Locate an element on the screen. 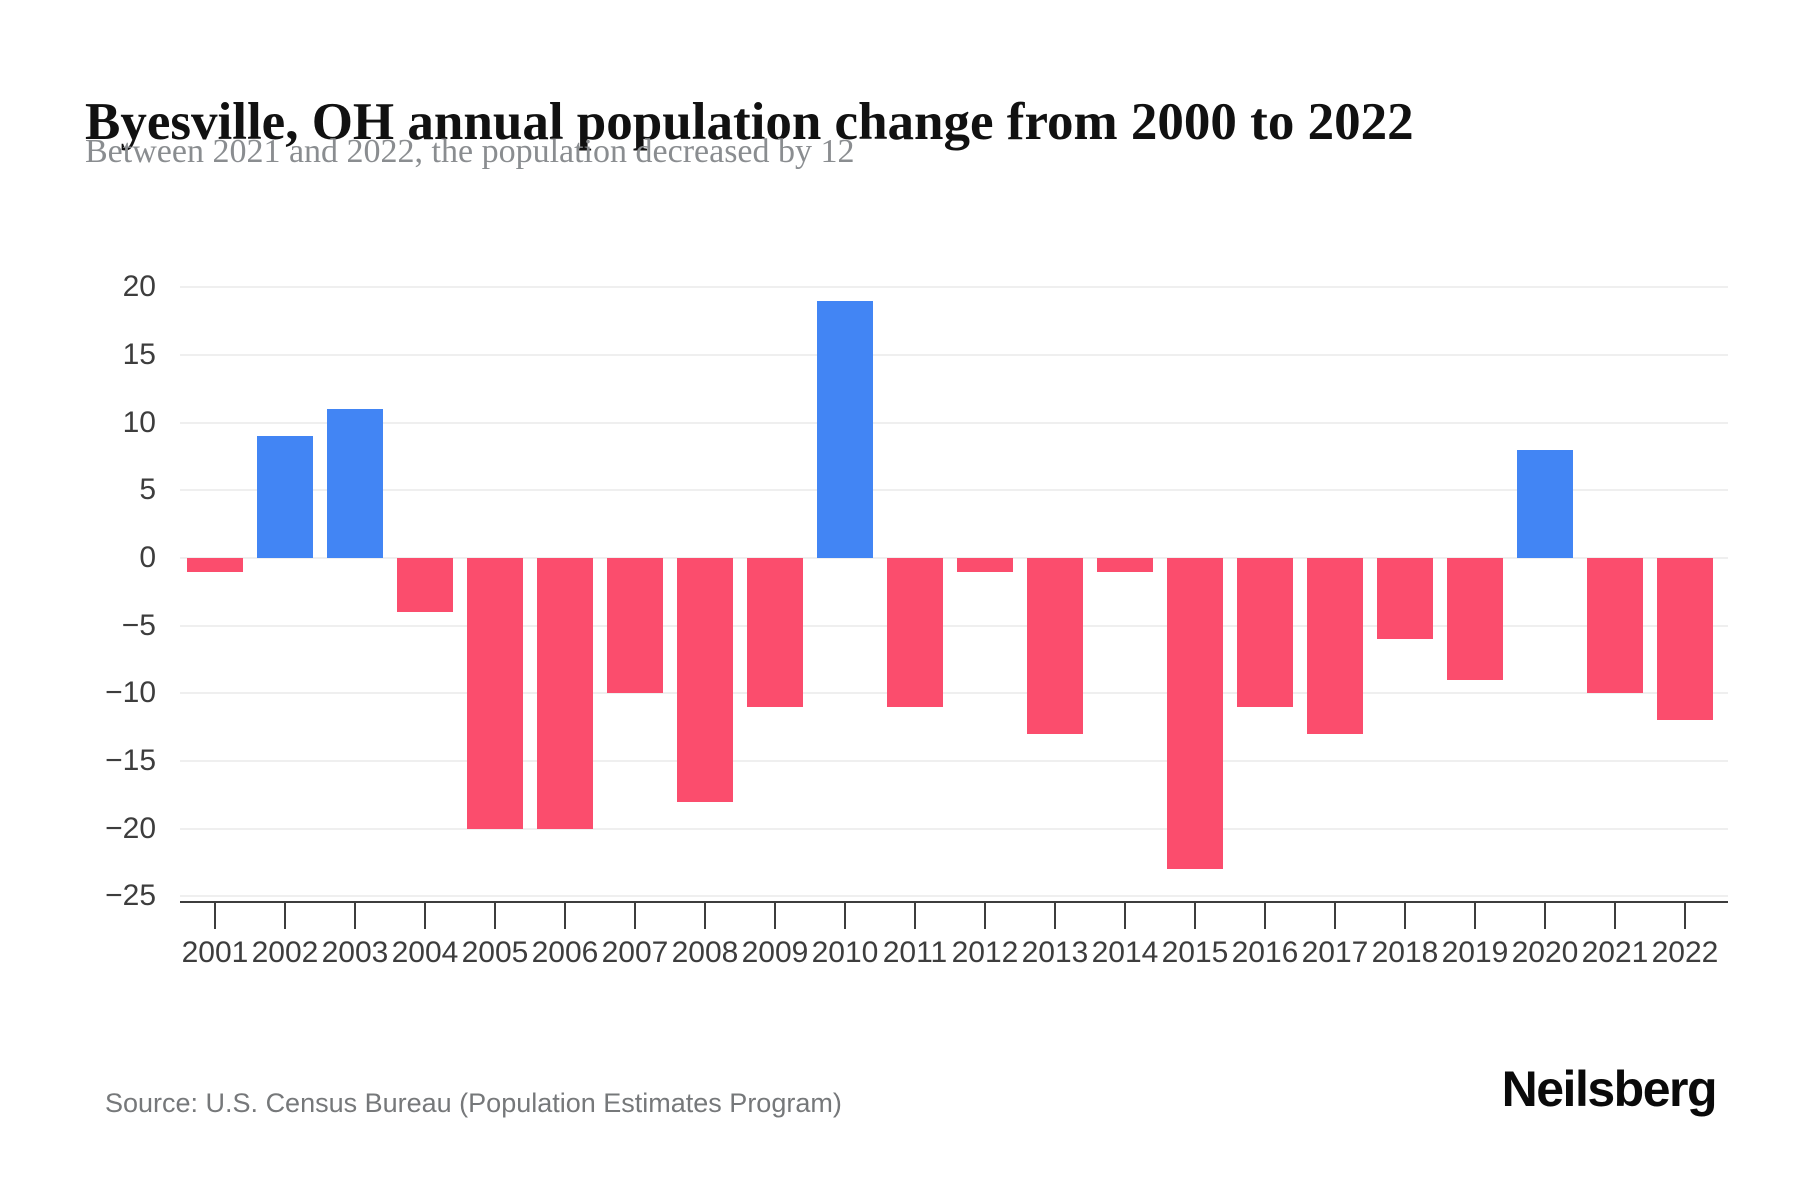 This screenshot has width=1800, height=1200. x-tick-label-2010: 2010 is located at coordinates (845, 952).